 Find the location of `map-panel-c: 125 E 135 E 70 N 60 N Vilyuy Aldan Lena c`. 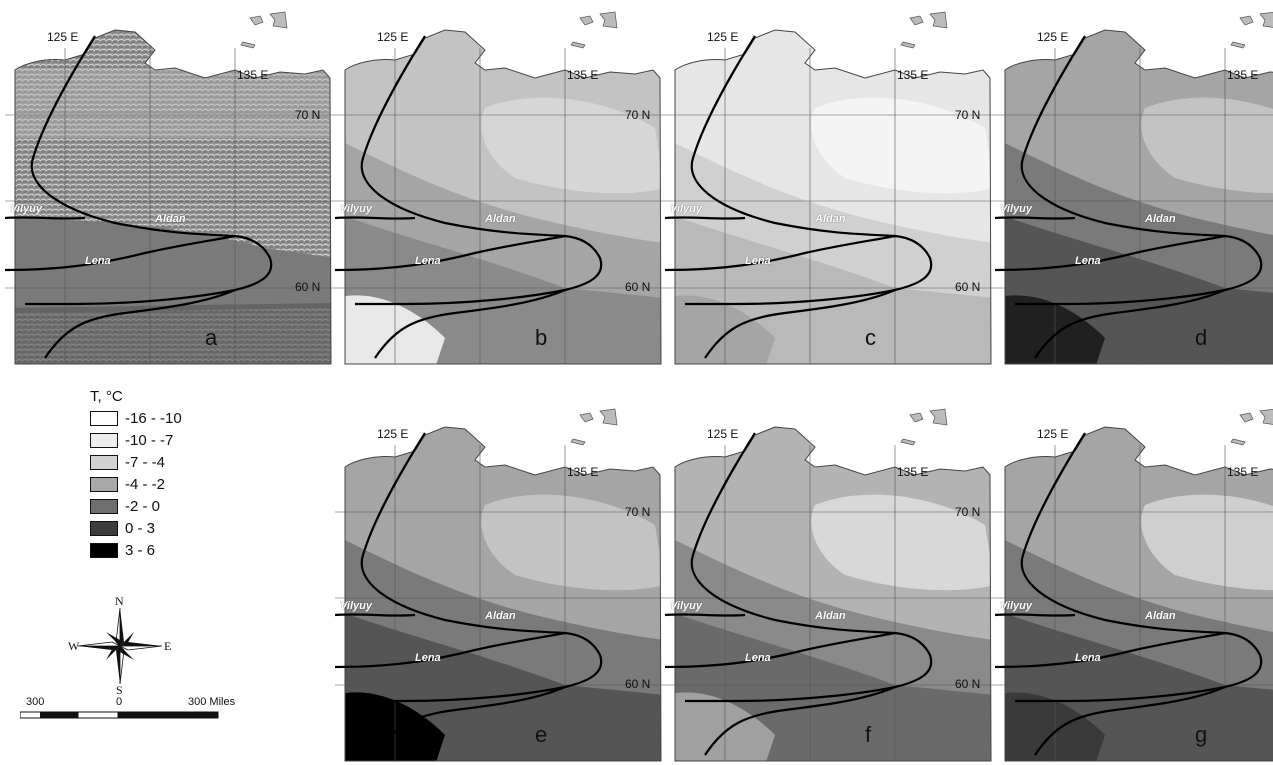

map-panel-c: 125 E 135 E 70 N 60 N Vilyuy Aldan Lena c is located at coordinates (830, 188).